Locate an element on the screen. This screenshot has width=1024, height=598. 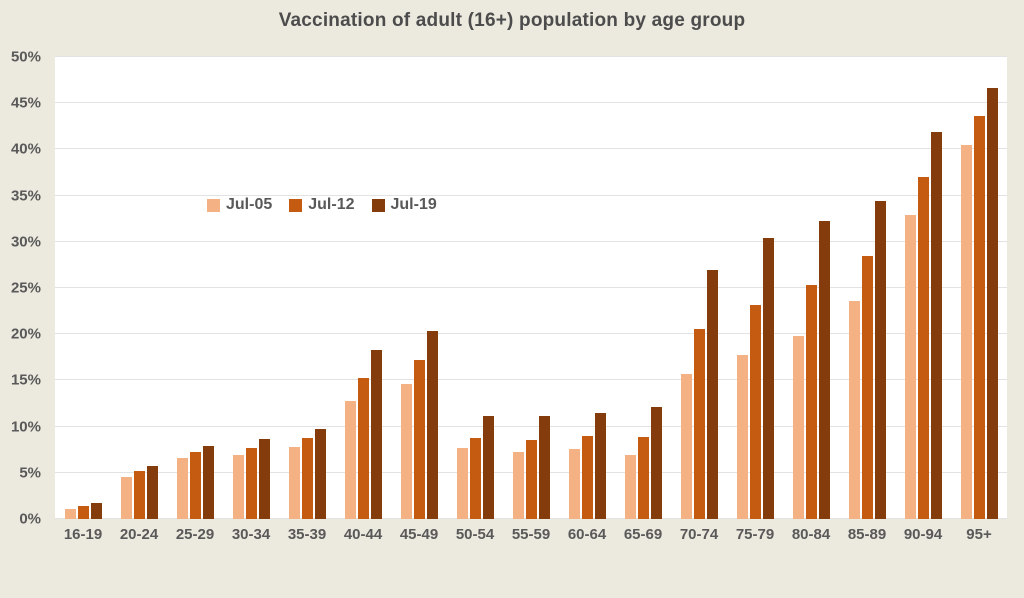
bar-Jul-19-95+ is located at coordinates (992, 303).